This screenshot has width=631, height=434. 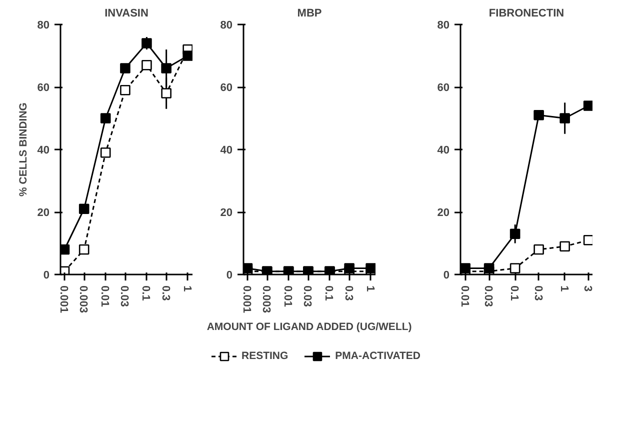 I want to click on legend-label: RESTING, so click(x=264, y=356).